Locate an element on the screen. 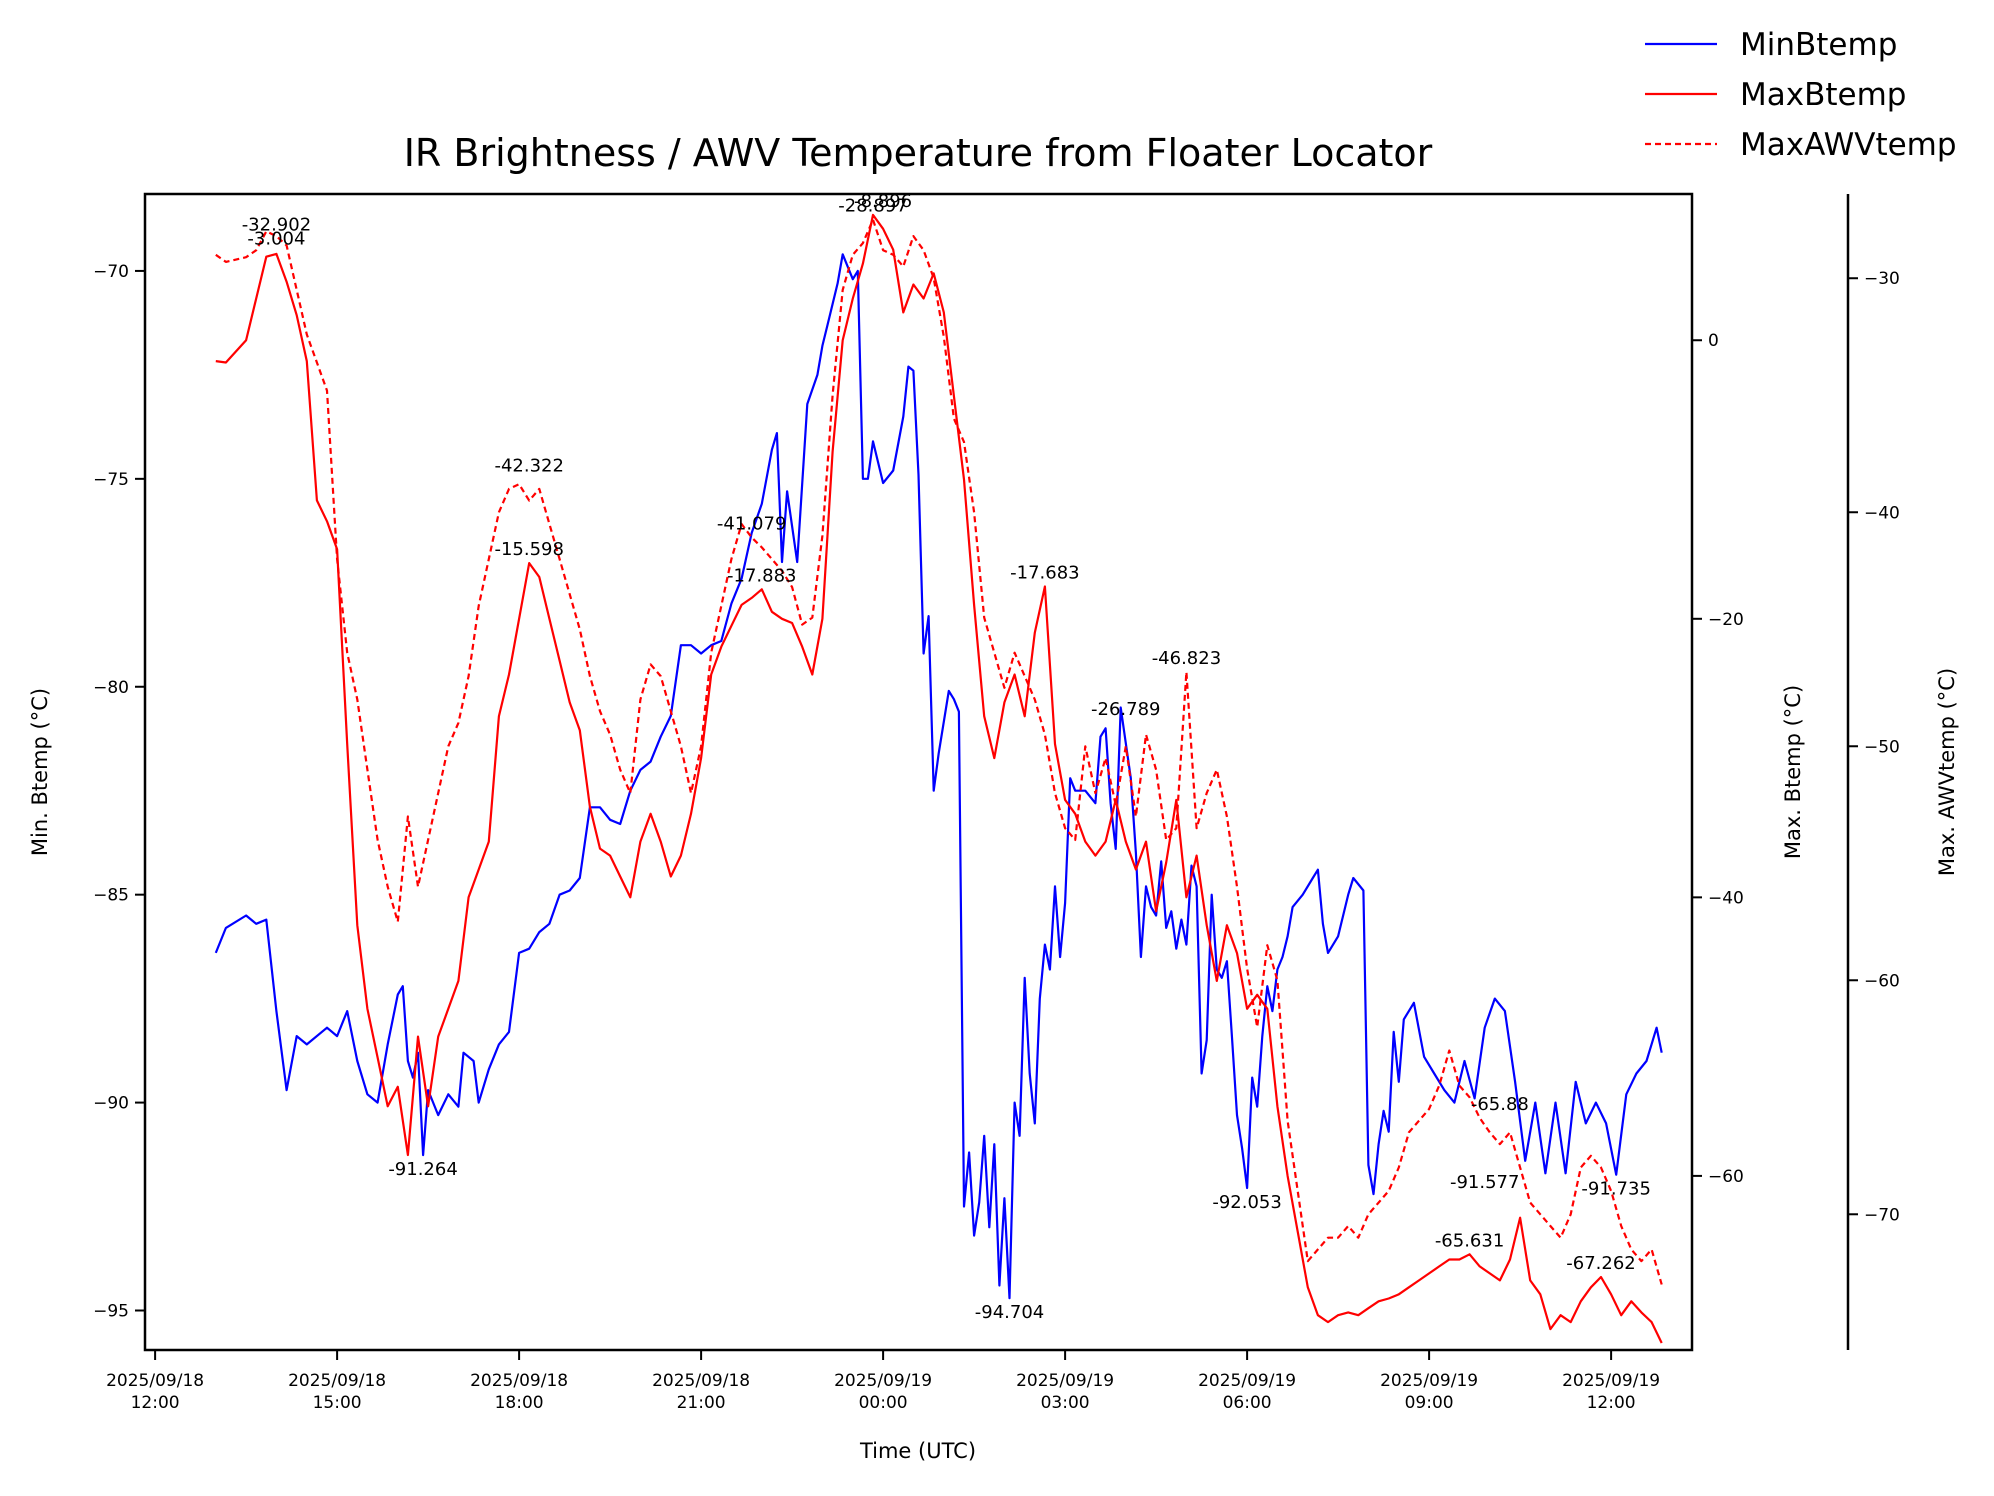 The width and height of the screenshot is (1994, 1496). data-label: -17.683 is located at coordinates (1044, 573).